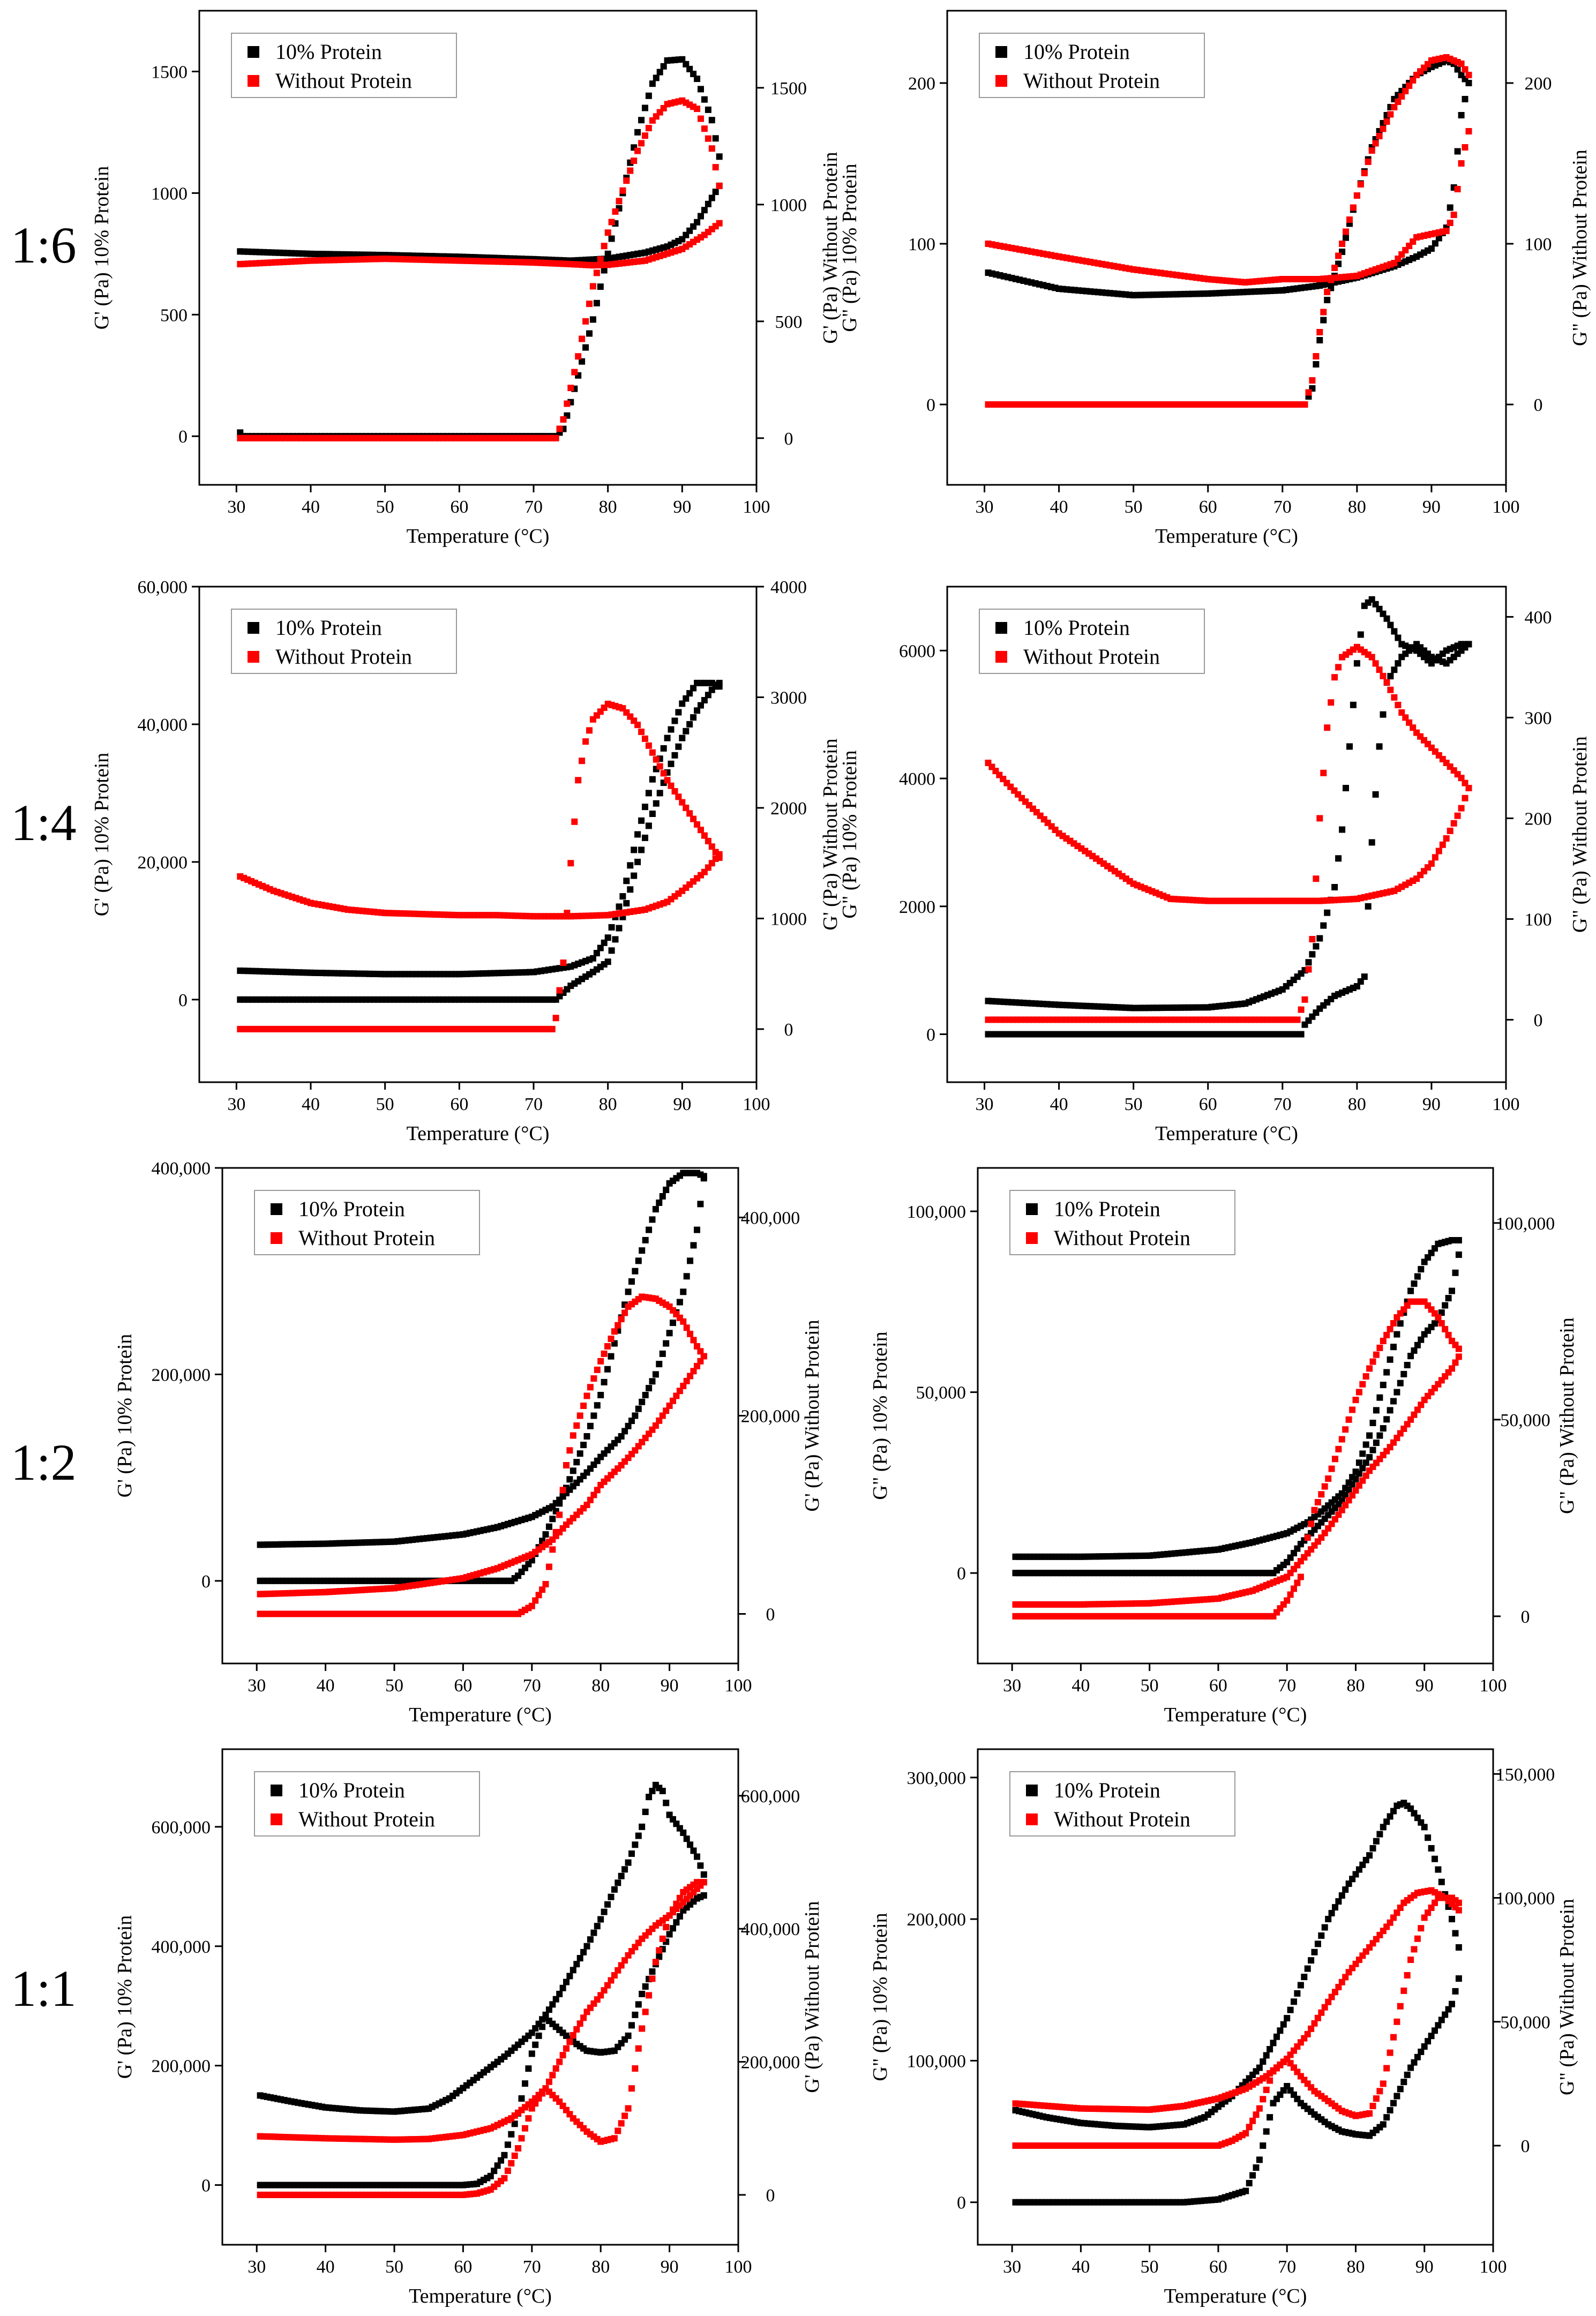  Describe the element at coordinates (181, 2067) in the screenshot. I see `y-left-tick-label: 200,000` at that location.